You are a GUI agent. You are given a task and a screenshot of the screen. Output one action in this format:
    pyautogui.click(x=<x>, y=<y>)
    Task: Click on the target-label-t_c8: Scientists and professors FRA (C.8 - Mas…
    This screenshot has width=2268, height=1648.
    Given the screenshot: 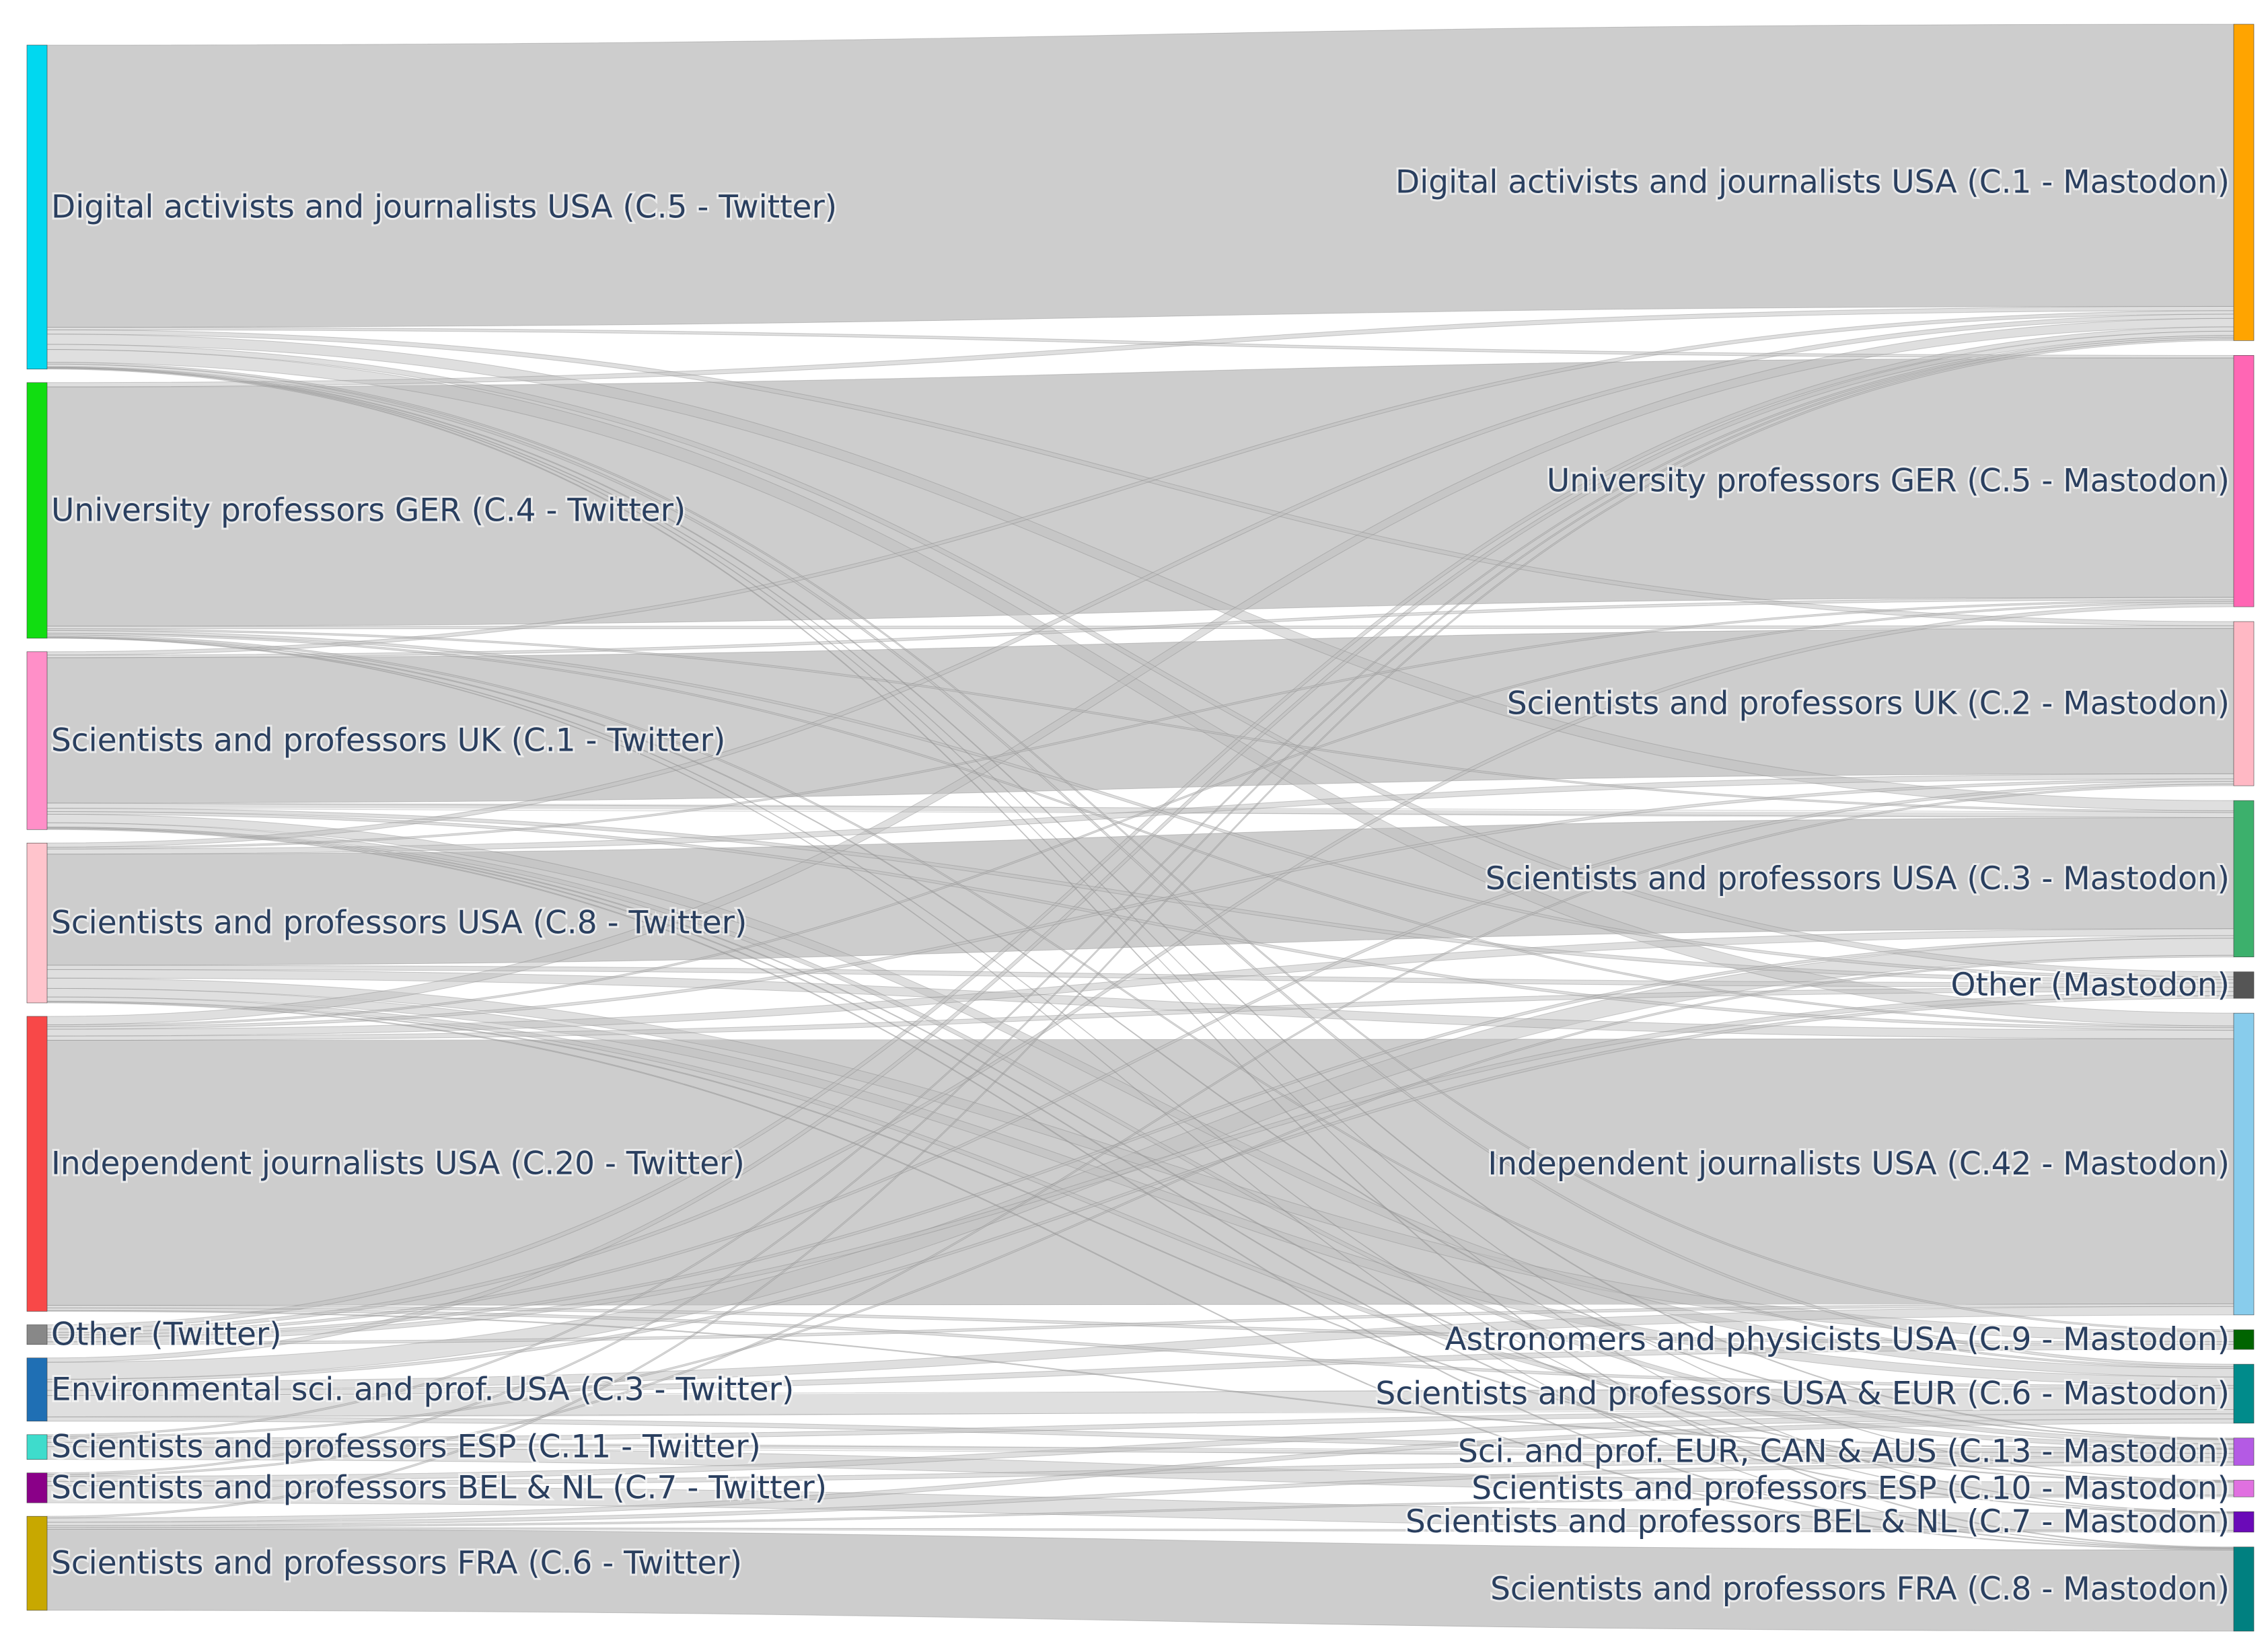 What is the action you would take?
    pyautogui.click(x=1860, y=1589)
    